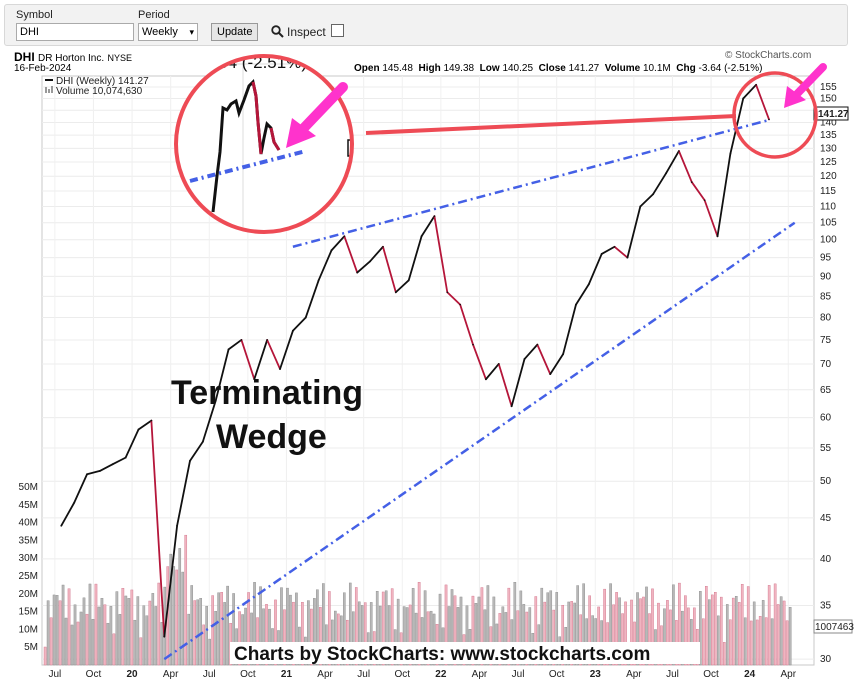 This screenshot has height=681, width=854. I want to click on company-name: DR Horton Inc., so click(71, 58).